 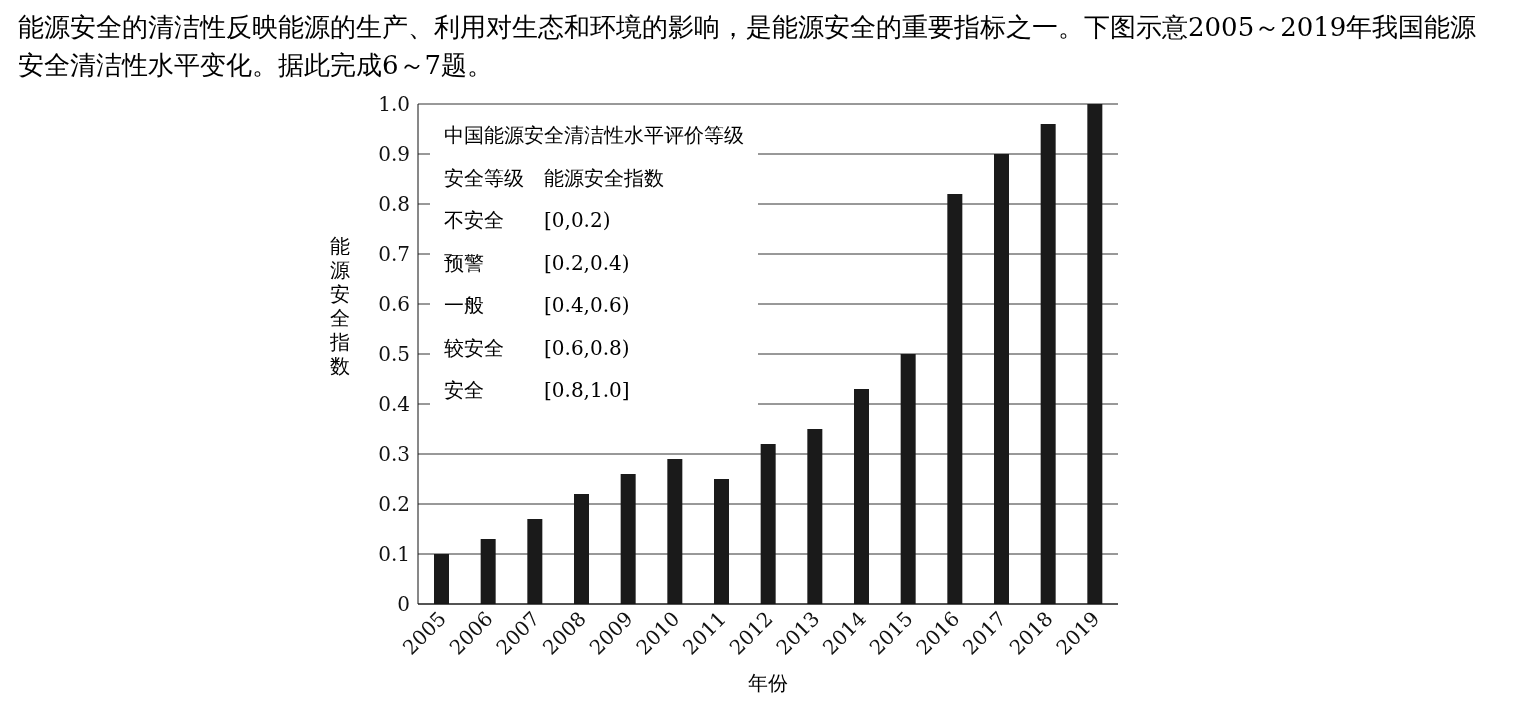 What do you see at coordinates (394, 404) in the screenshot?
I see `y-tick-label: 0.4` at bounding box center [394, 404].